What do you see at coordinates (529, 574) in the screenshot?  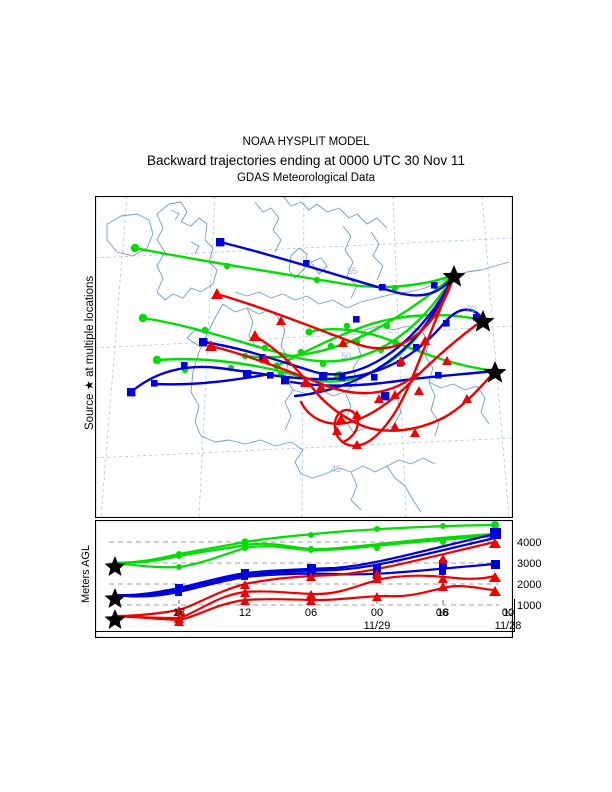 I see `altitude-right-labels: 4000 3000 2000 1000` at bounding box center [529, 574].